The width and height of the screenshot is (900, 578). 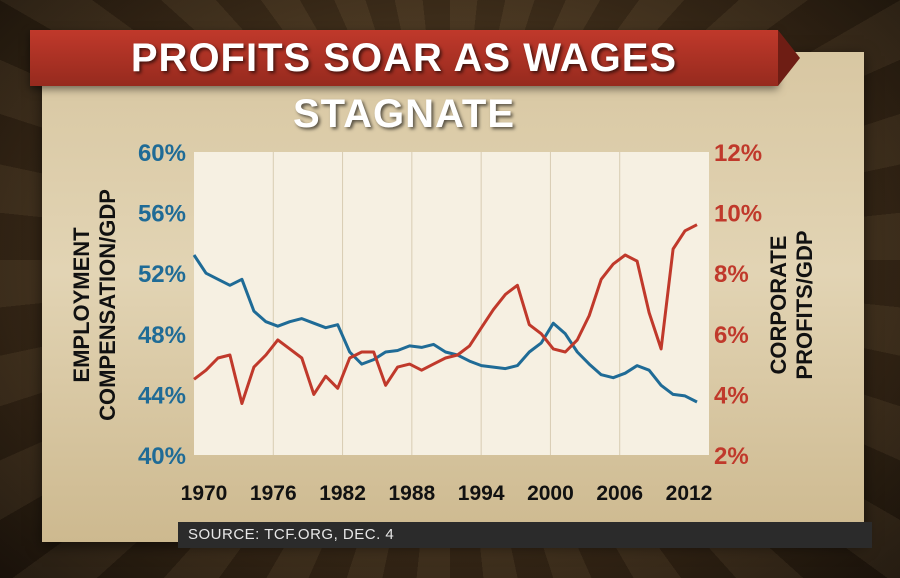 What do you see at coordinates (550, 493) in the screenshot?
I see `x-tick-label: 2000` at bounding box center [550, 493].